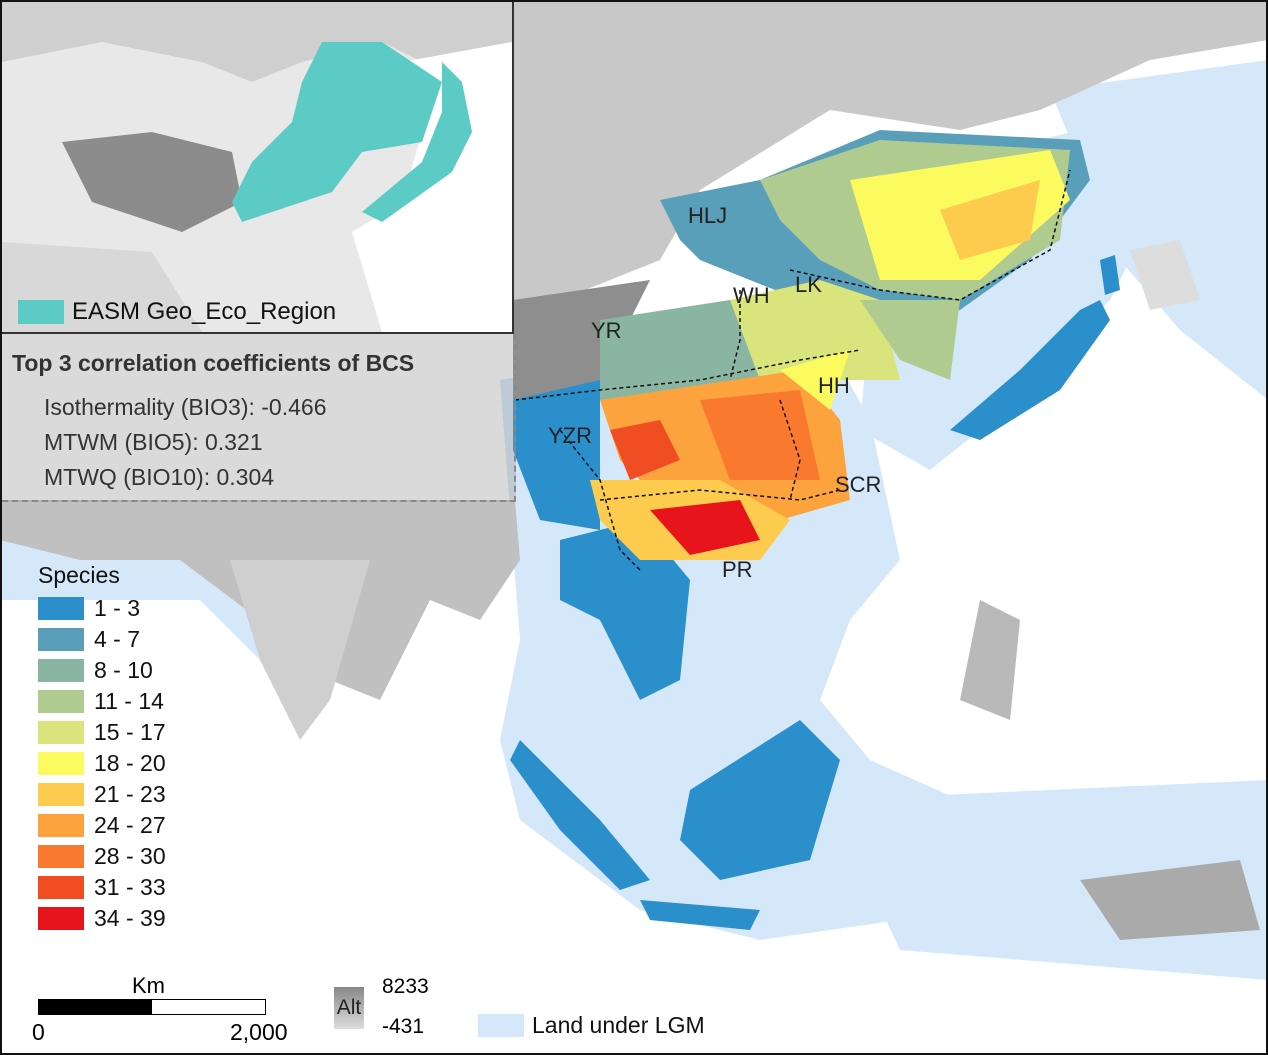 This screenshot has height=1055, width=1268. I want to click on species-legend-item: 18 - 20, so click(102, 763).